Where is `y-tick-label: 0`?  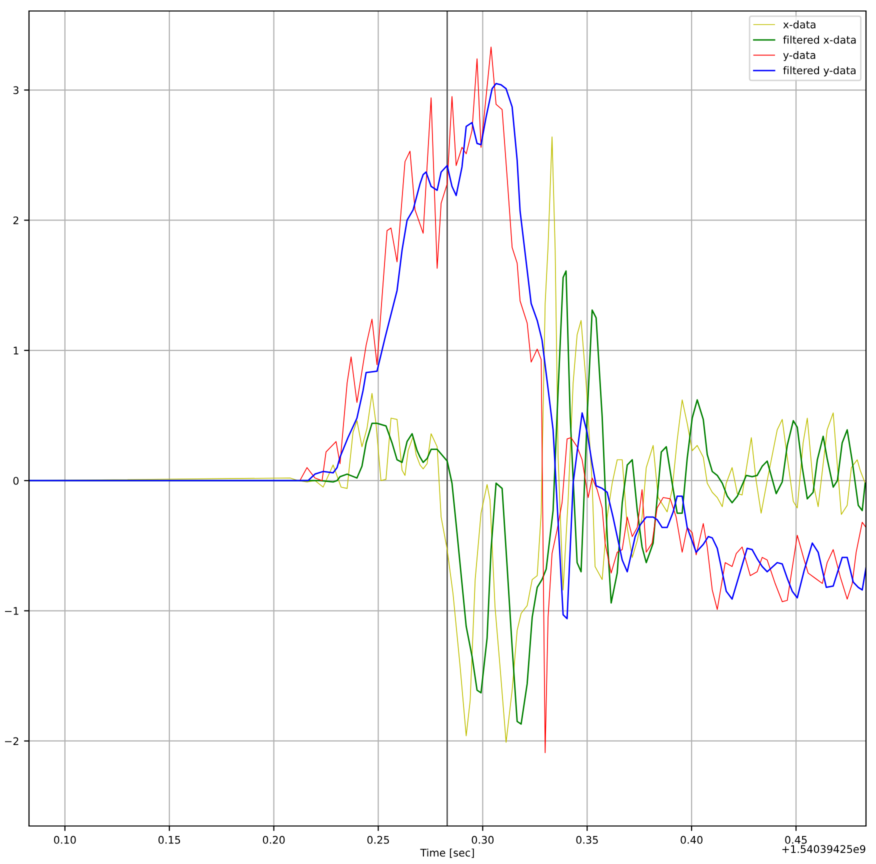
y-tick-label: 0 is located at coordinates (16, 480).